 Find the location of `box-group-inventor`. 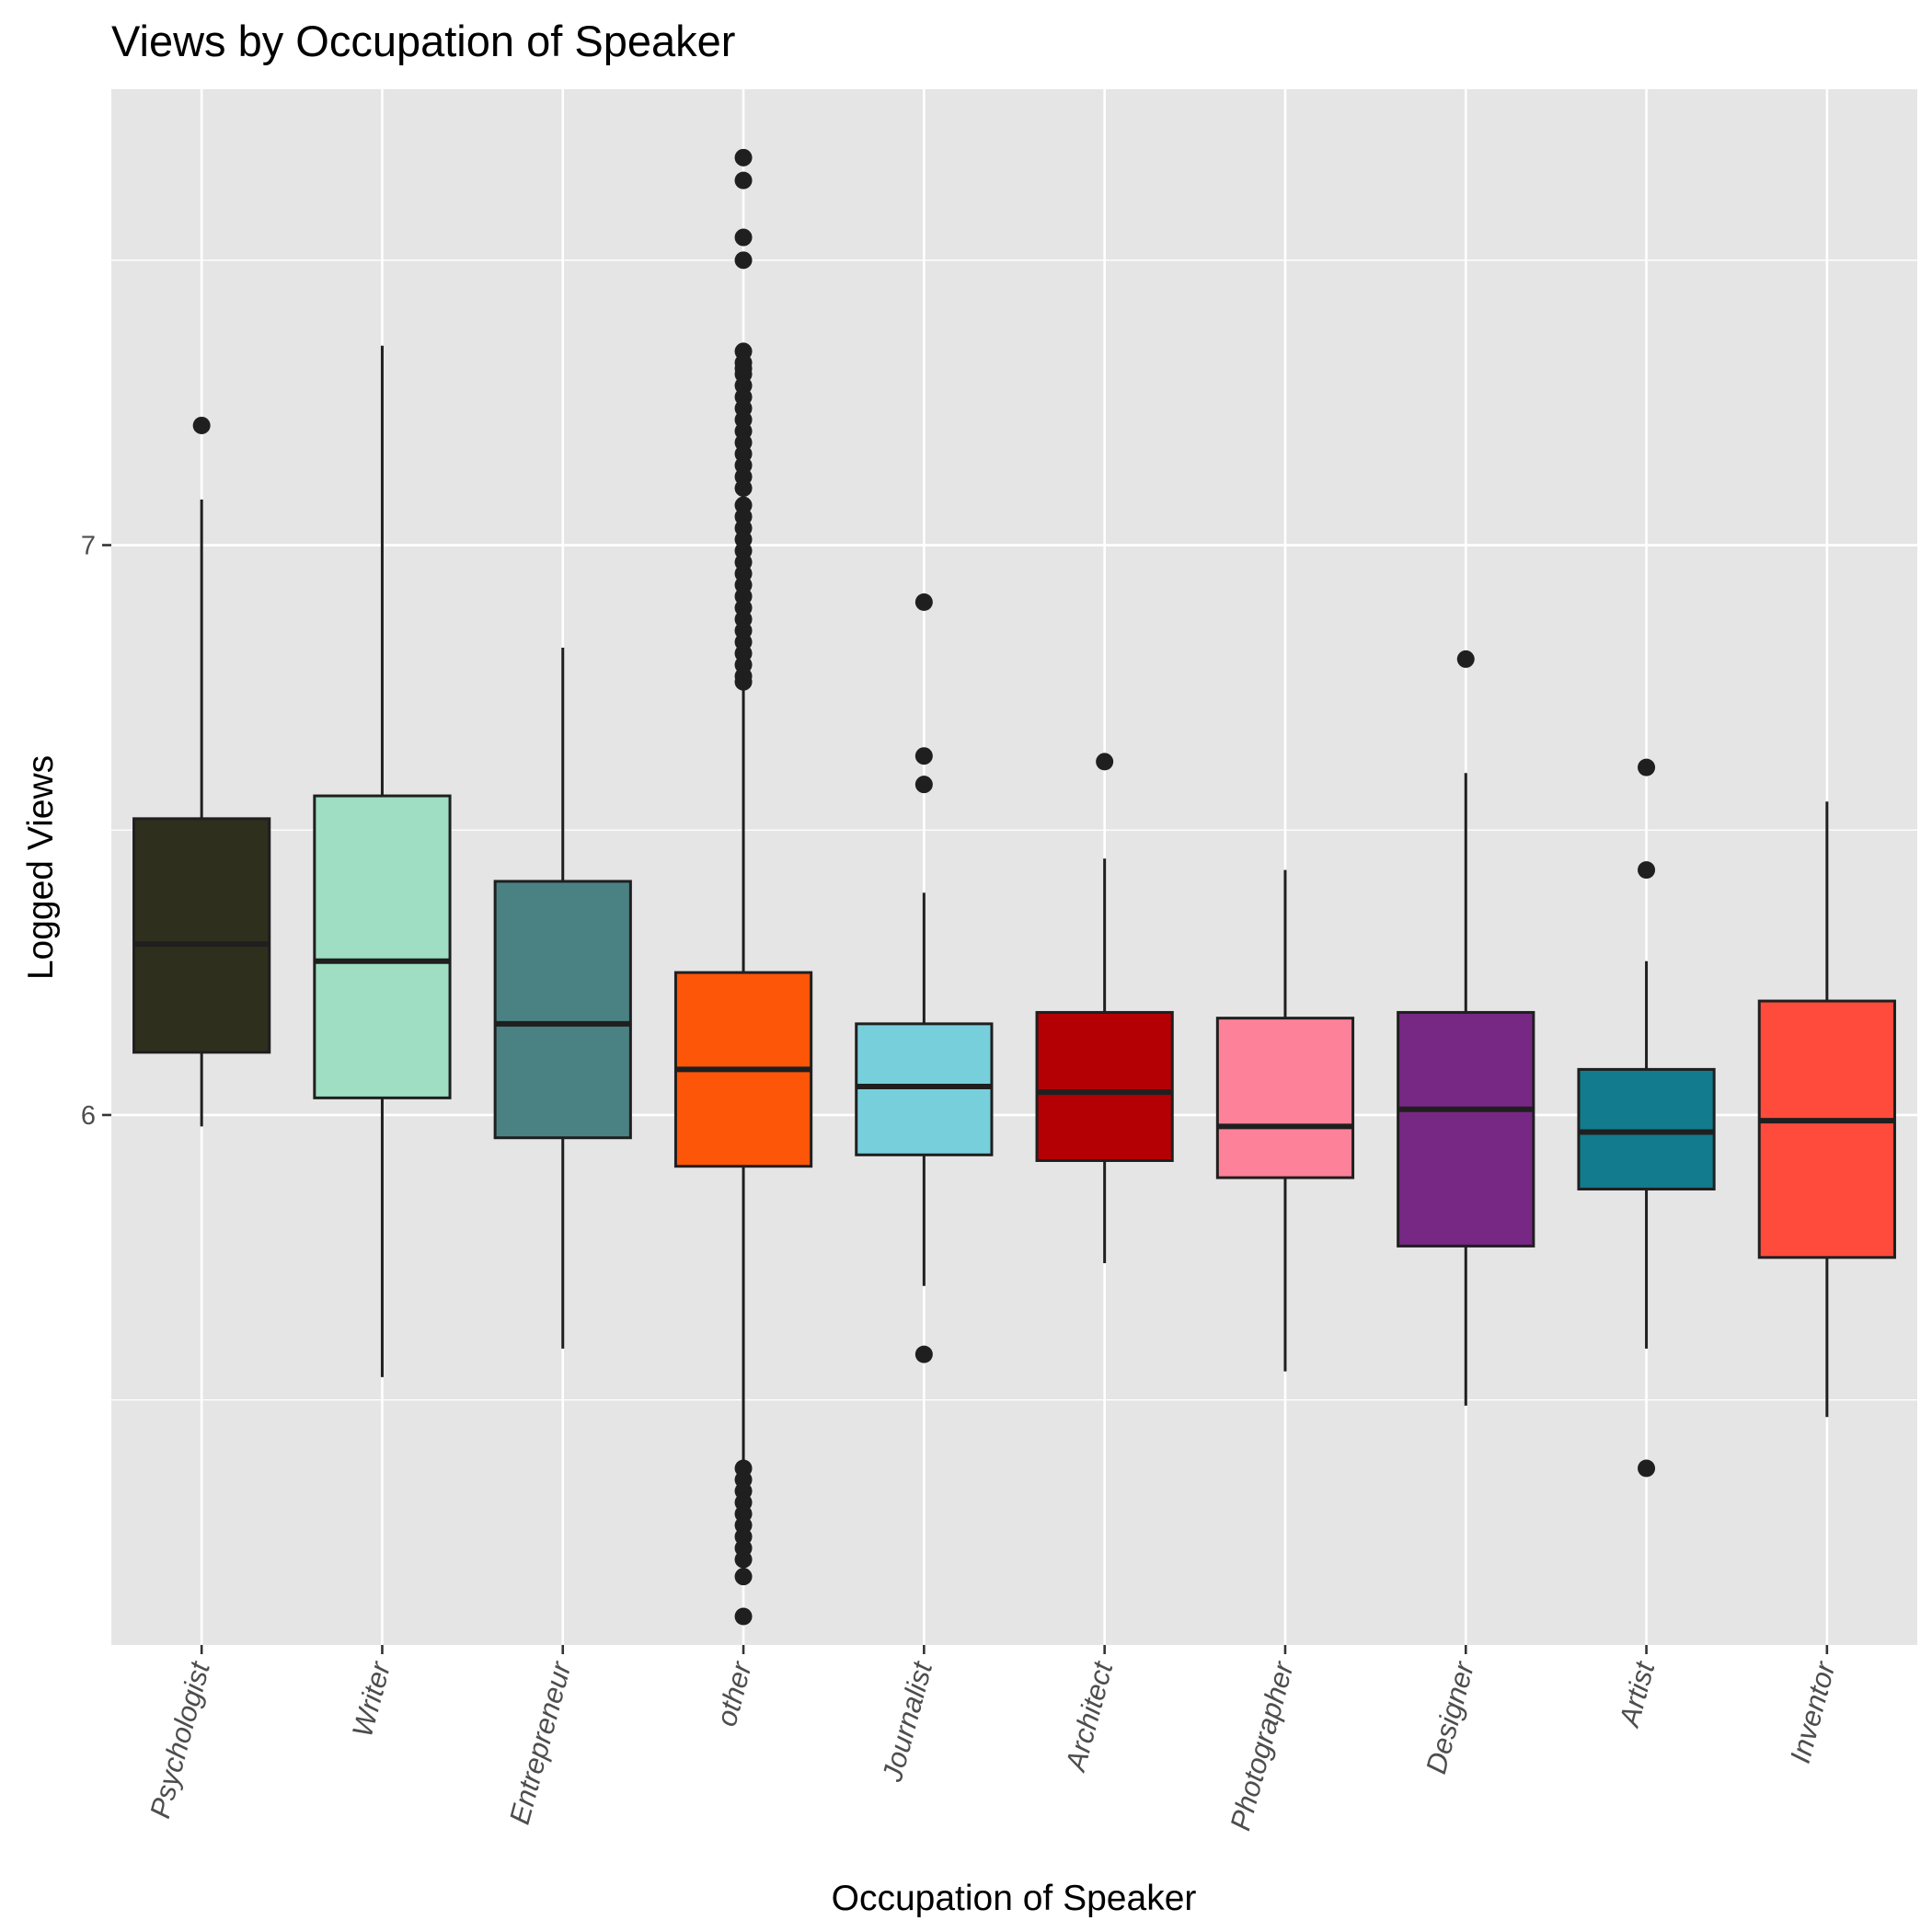

box-group-inventor is located at coordinates (1826, 1109).